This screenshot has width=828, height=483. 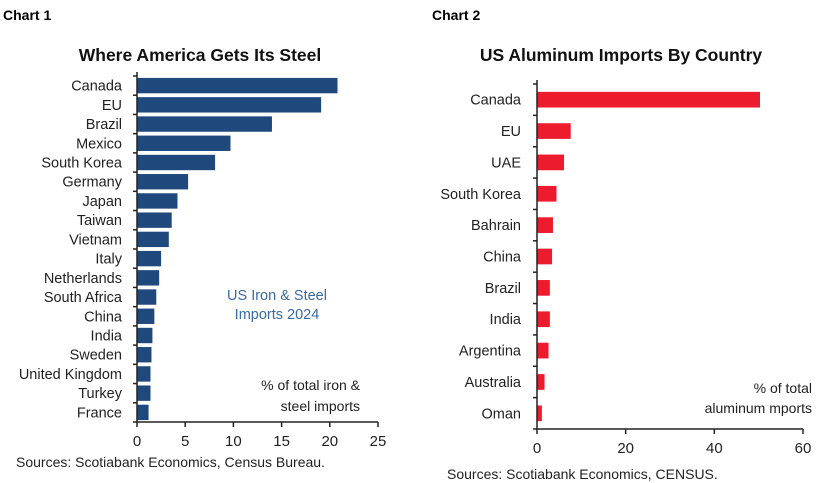 What do you see at coordinates (506, 163) in the screenshot?
I see `category-label: UAE` at bounding box center [506, 163].